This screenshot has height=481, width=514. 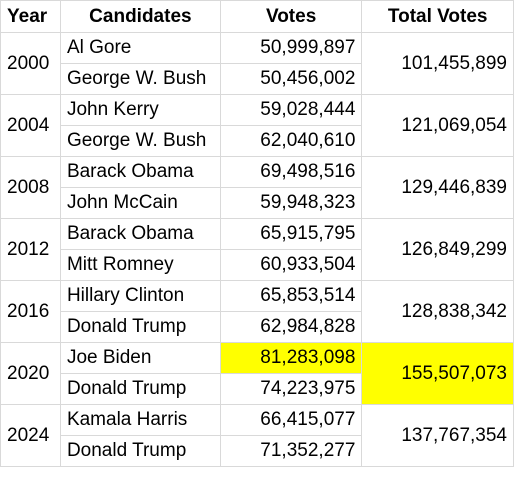 I want to click on table-row: Donald Trump 74,223,975, so click(x=257, y=389).